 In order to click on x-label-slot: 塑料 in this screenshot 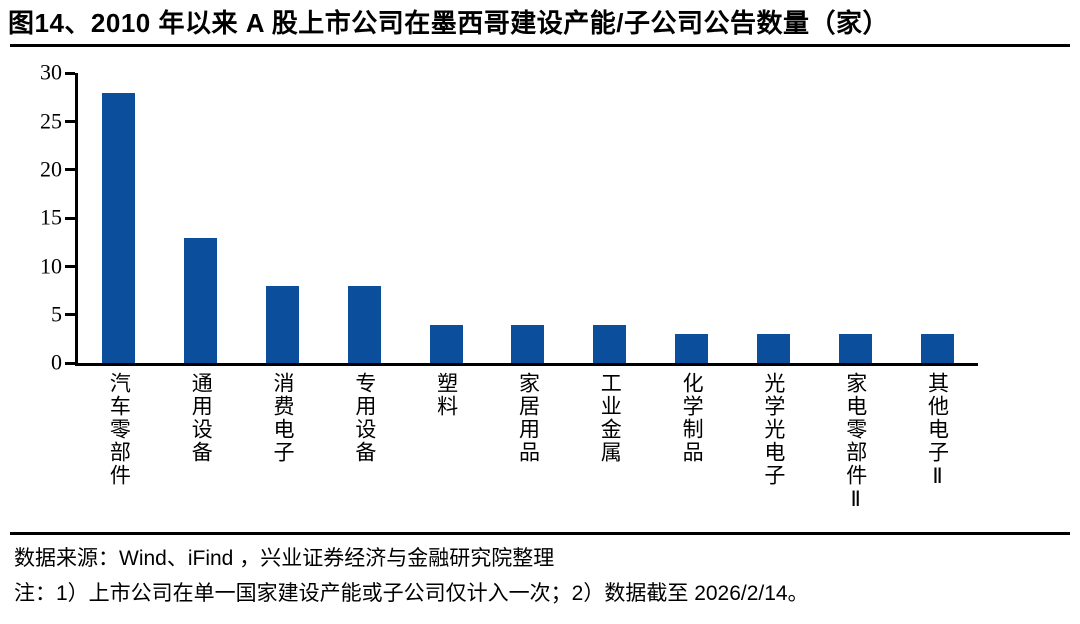, I will do `click(446, 448)`.